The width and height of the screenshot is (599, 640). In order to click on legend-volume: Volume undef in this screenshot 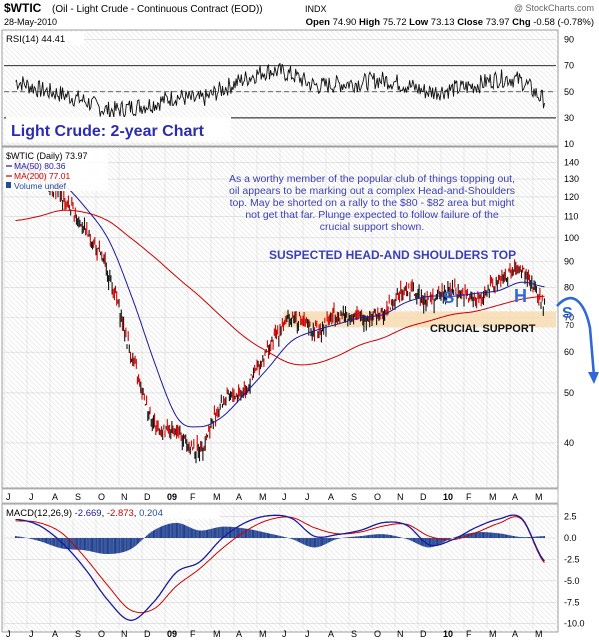, I will do `click(40, 186)`.